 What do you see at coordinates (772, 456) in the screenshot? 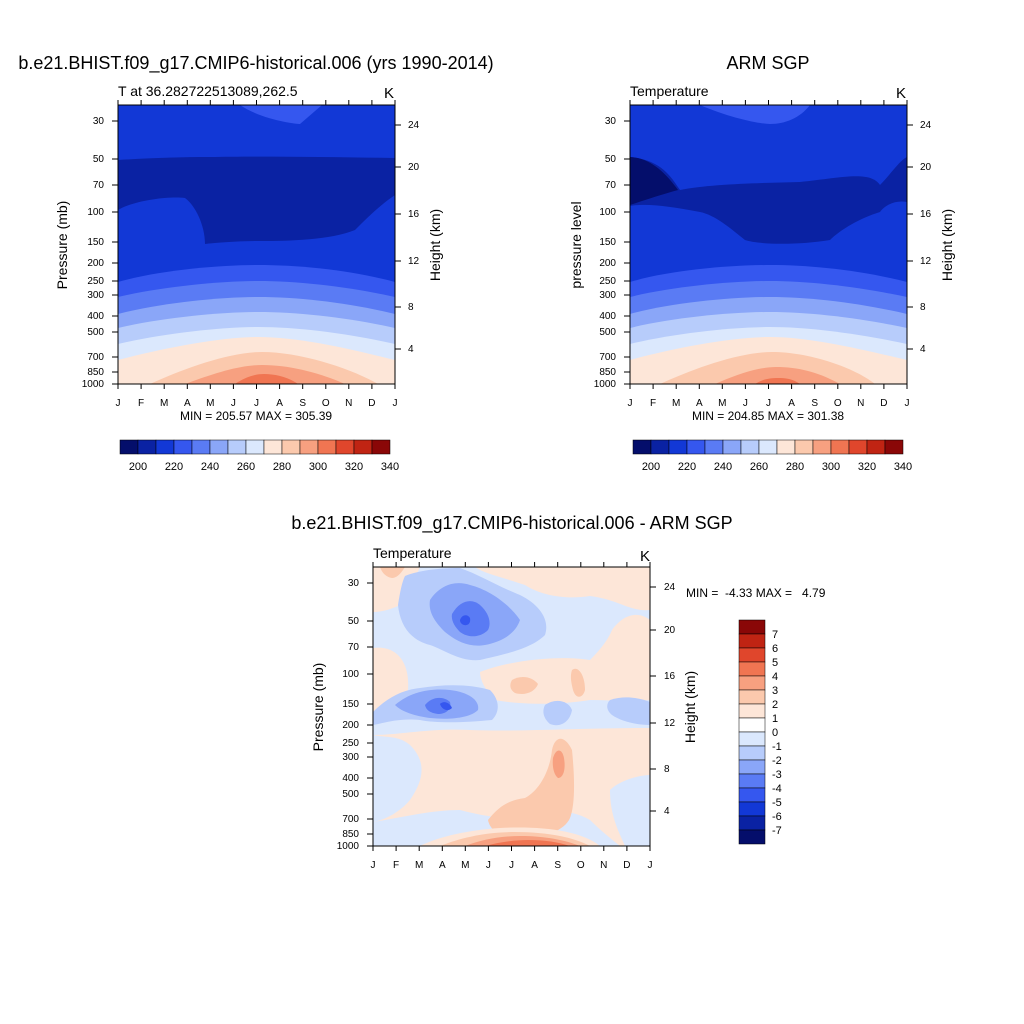
I see `panel-2-colorbar: 200 220 240 260 280 300 320 340` at bounding box center [772, 456].